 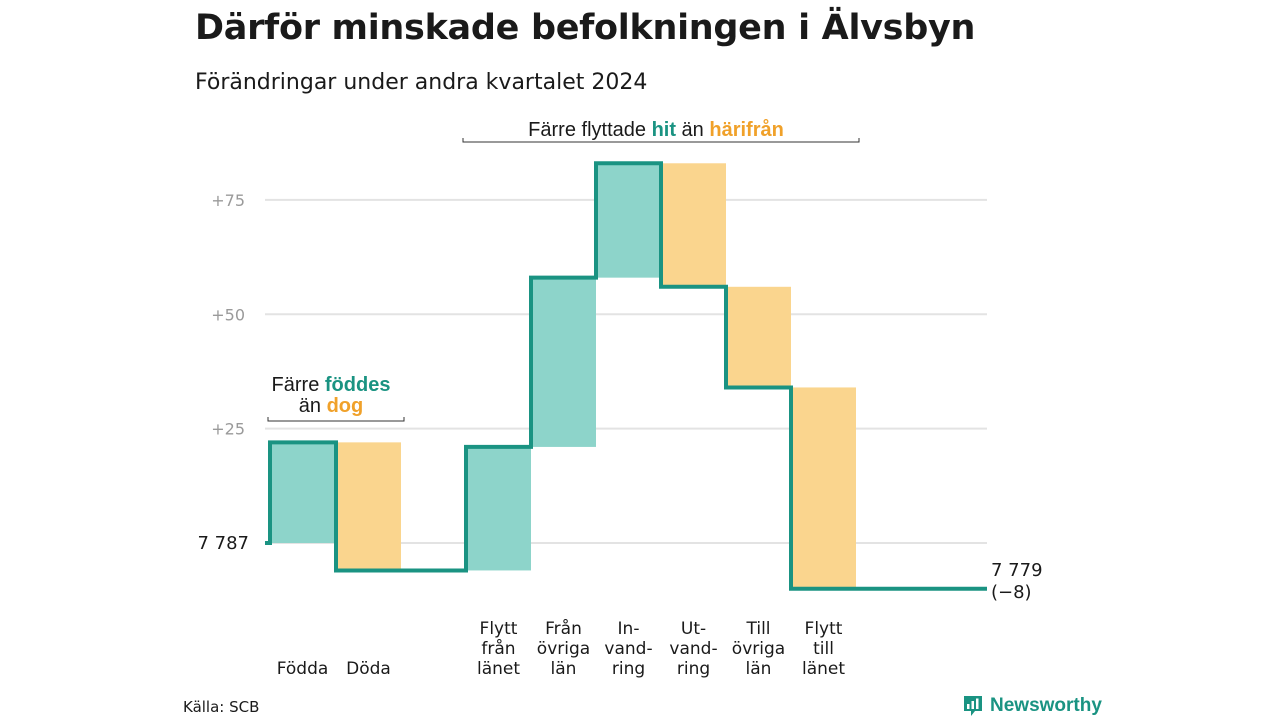 I want to click on category-label: Döda, so click(x=368, y=669).